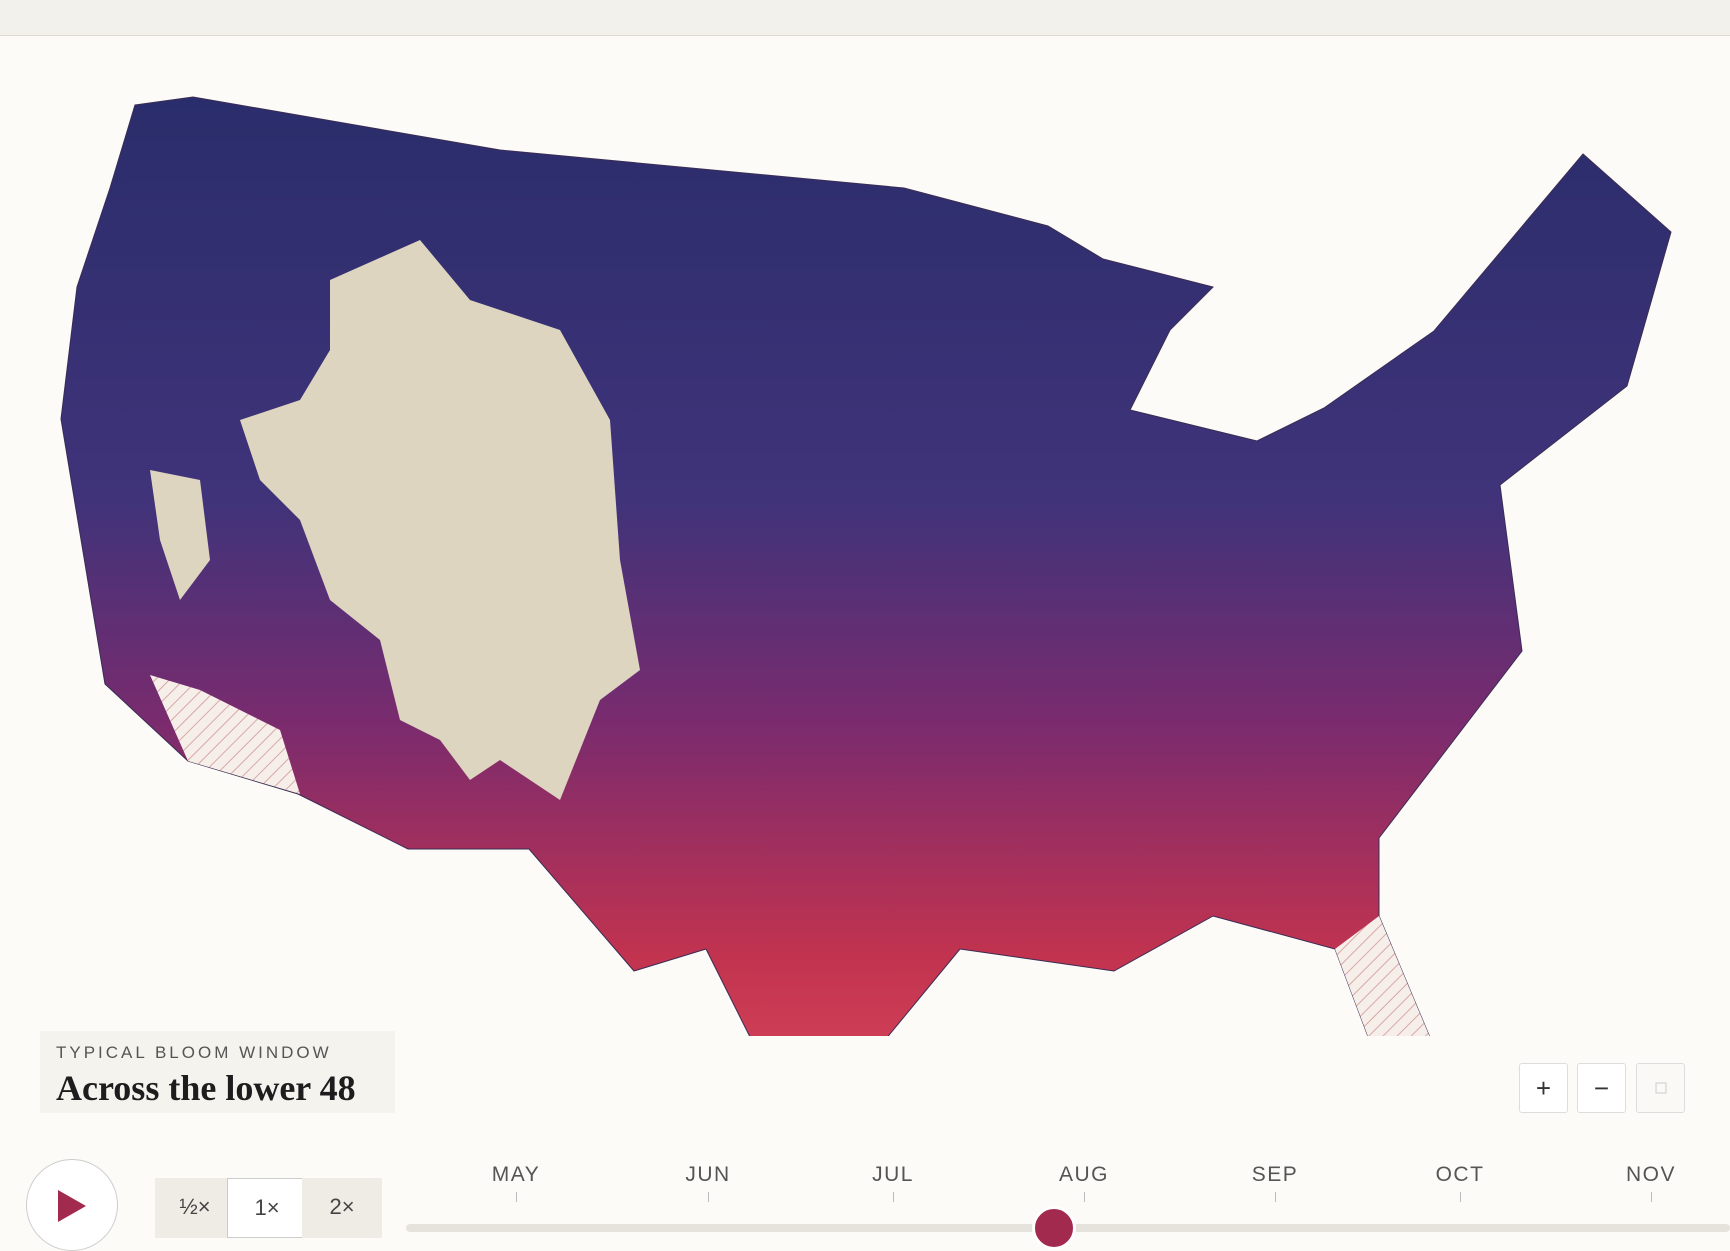  I want to click on month-label: AUG, so click(1084, 1174).